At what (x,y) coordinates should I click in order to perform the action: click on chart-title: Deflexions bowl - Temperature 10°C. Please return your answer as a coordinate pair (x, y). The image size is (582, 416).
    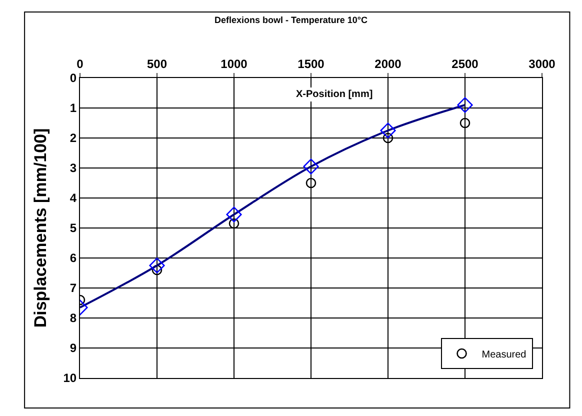
    Looking at the image, I should click on (291, 19).